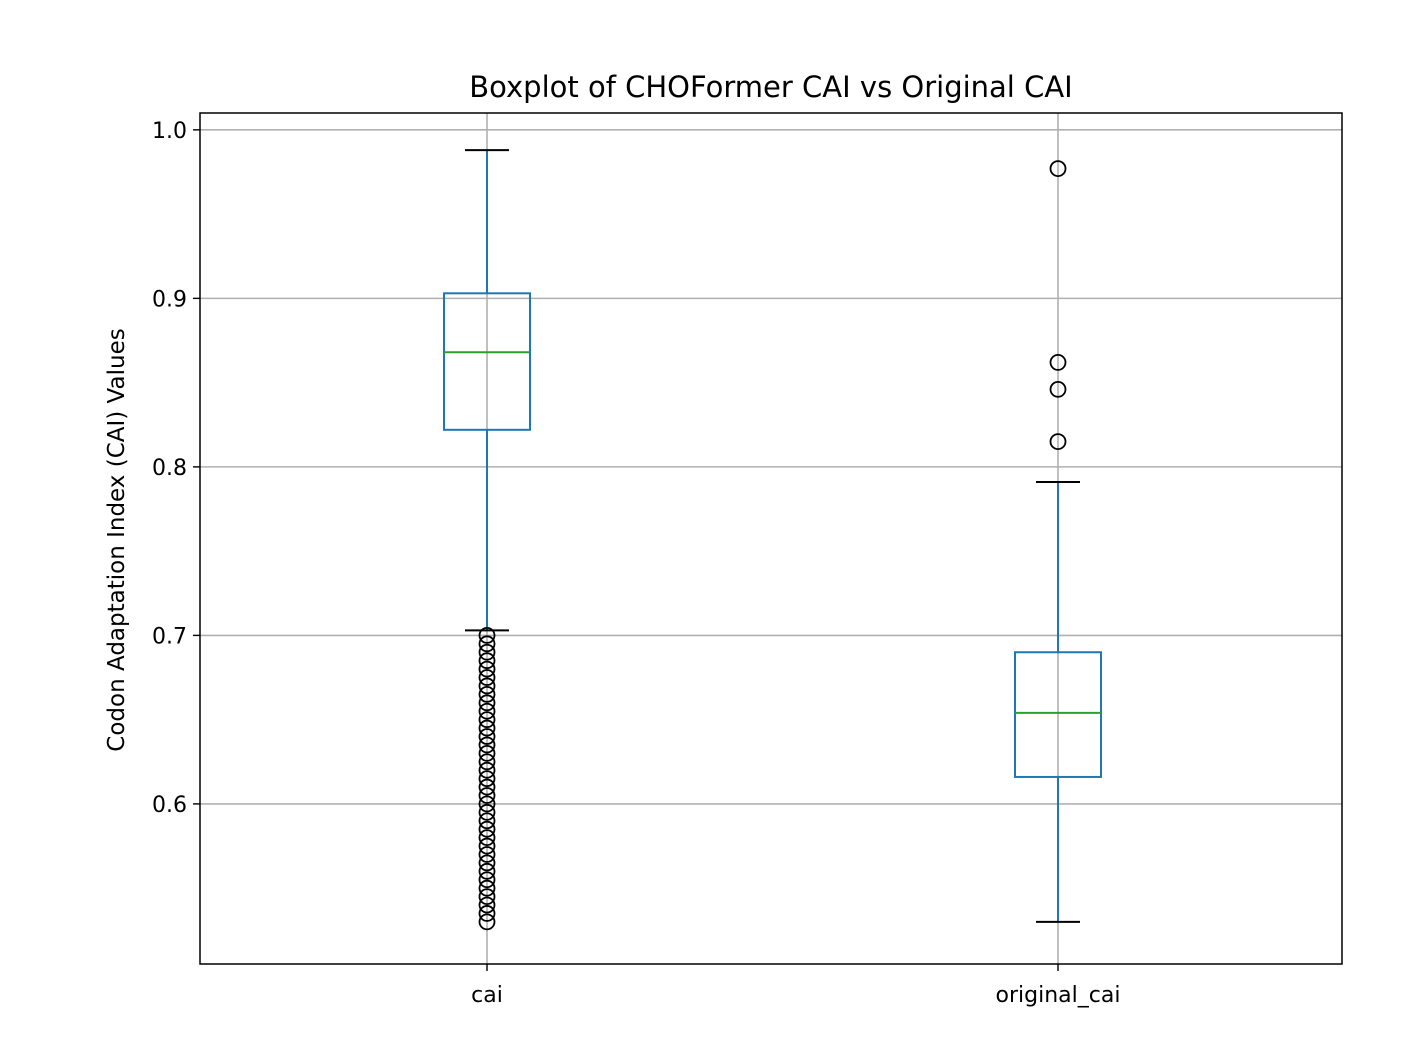  Describe the element at coordinates (1058, 541) in the screenshot. I see `box-group-original_cai` at that location.